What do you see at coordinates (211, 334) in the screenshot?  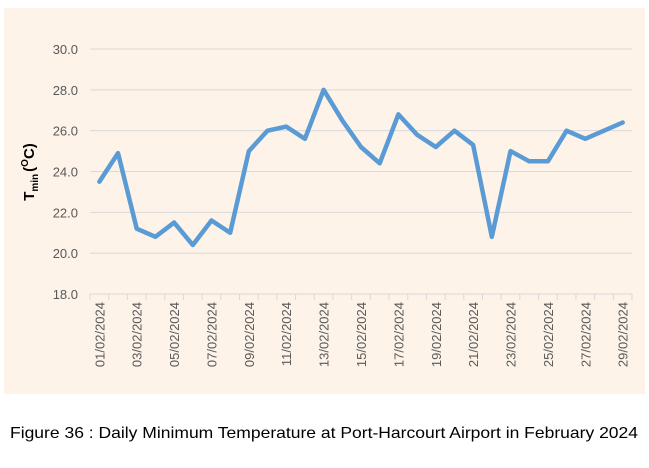 I see `x-tick-label: 07/02/2024` at bounding box center [211, 334].